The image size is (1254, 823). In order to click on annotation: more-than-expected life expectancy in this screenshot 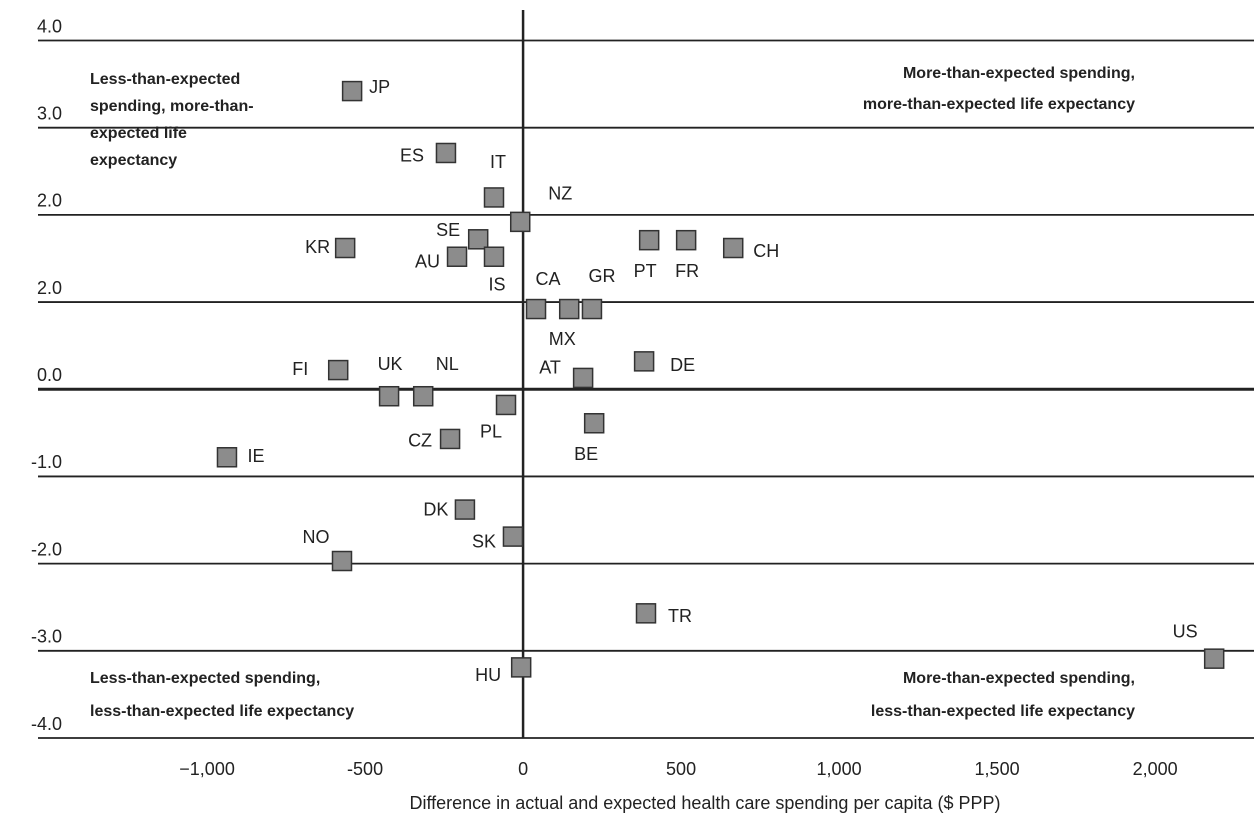, I will do `click(999, 104)`.